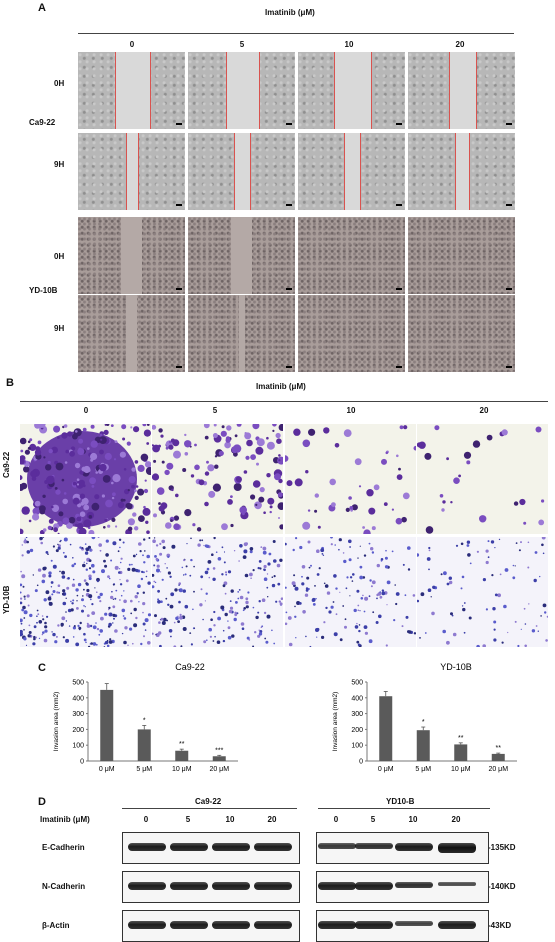 The width and height of the screenshot is (555, 942). Describe the element at coordinates (182, 744) in the screenshot. I see `significance-label: **` at that location.